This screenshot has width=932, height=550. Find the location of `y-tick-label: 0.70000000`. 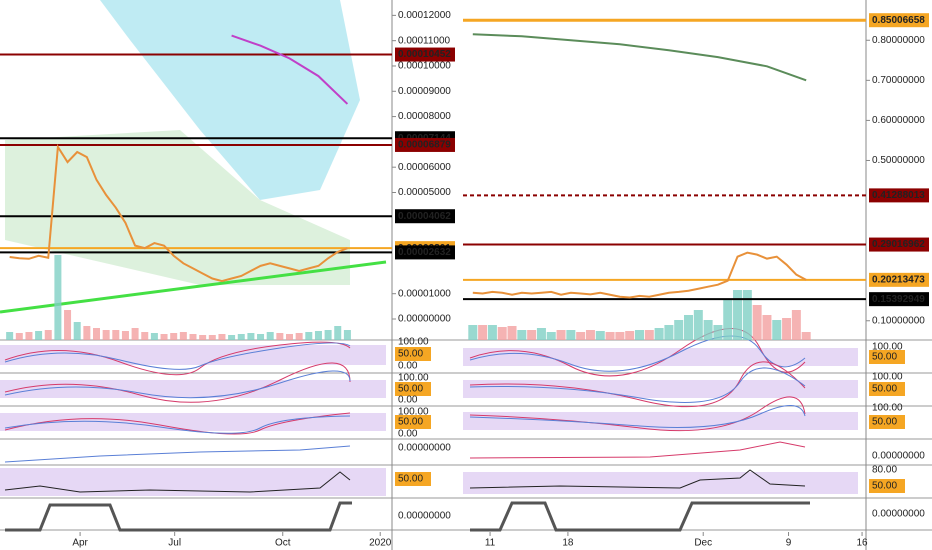

y-tick-label: 0.70000000 is located at coordinates (898, 80).